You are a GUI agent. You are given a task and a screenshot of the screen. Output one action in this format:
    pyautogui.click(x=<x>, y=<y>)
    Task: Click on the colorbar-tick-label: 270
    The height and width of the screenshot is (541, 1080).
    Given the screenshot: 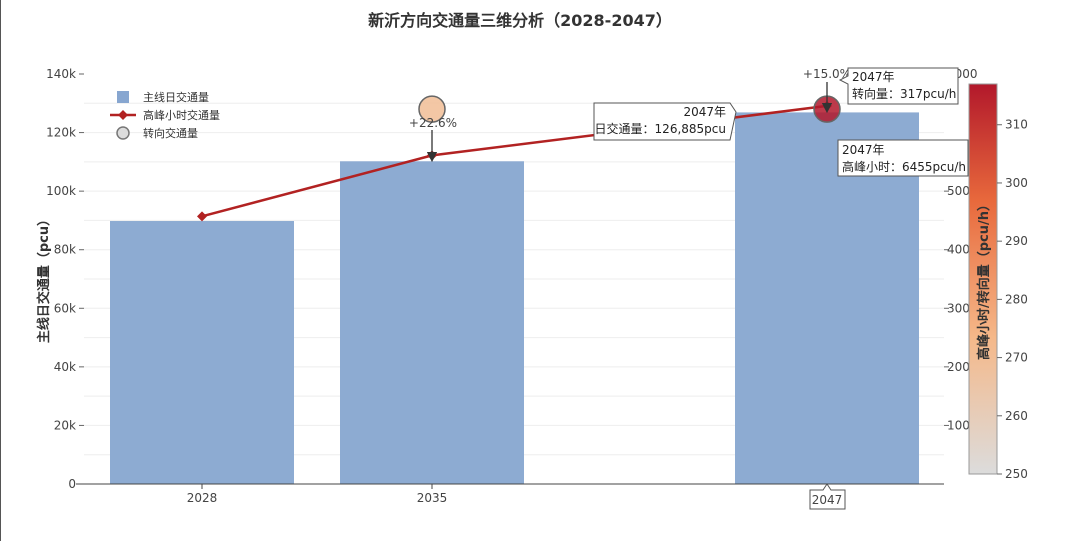 What is the action you would take?
    pyautogui.click(x=1016, y=358)
    